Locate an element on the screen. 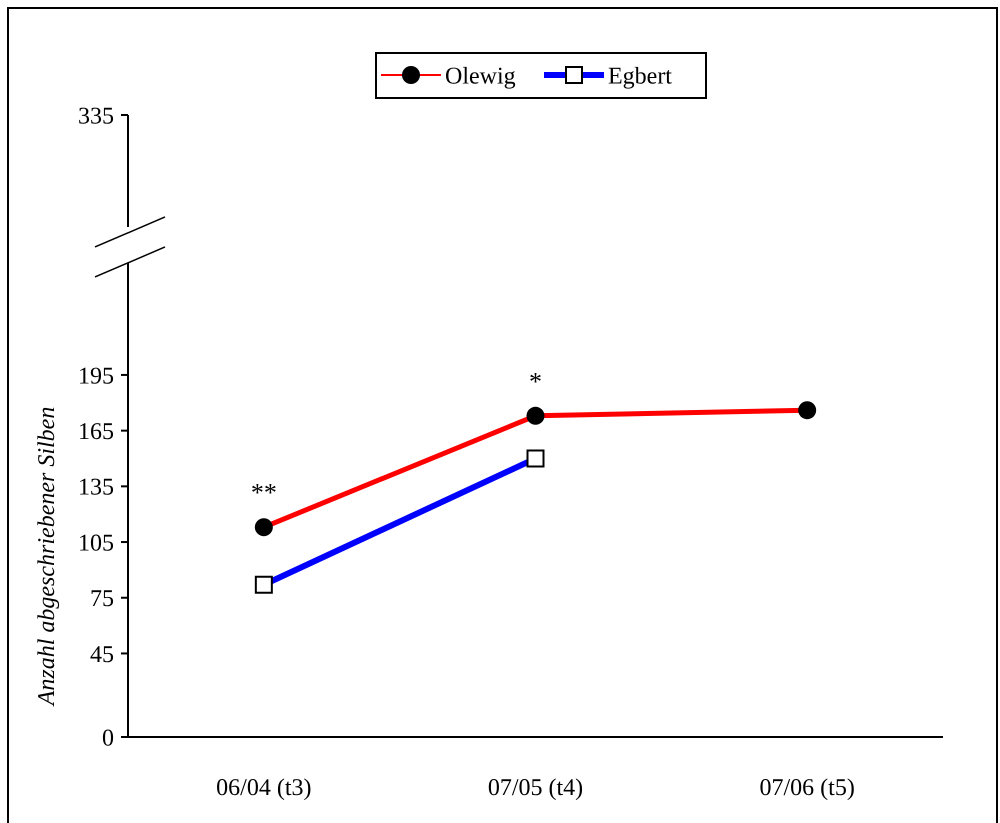  y-tick-label: 45 is located at coordinates (102, 655).